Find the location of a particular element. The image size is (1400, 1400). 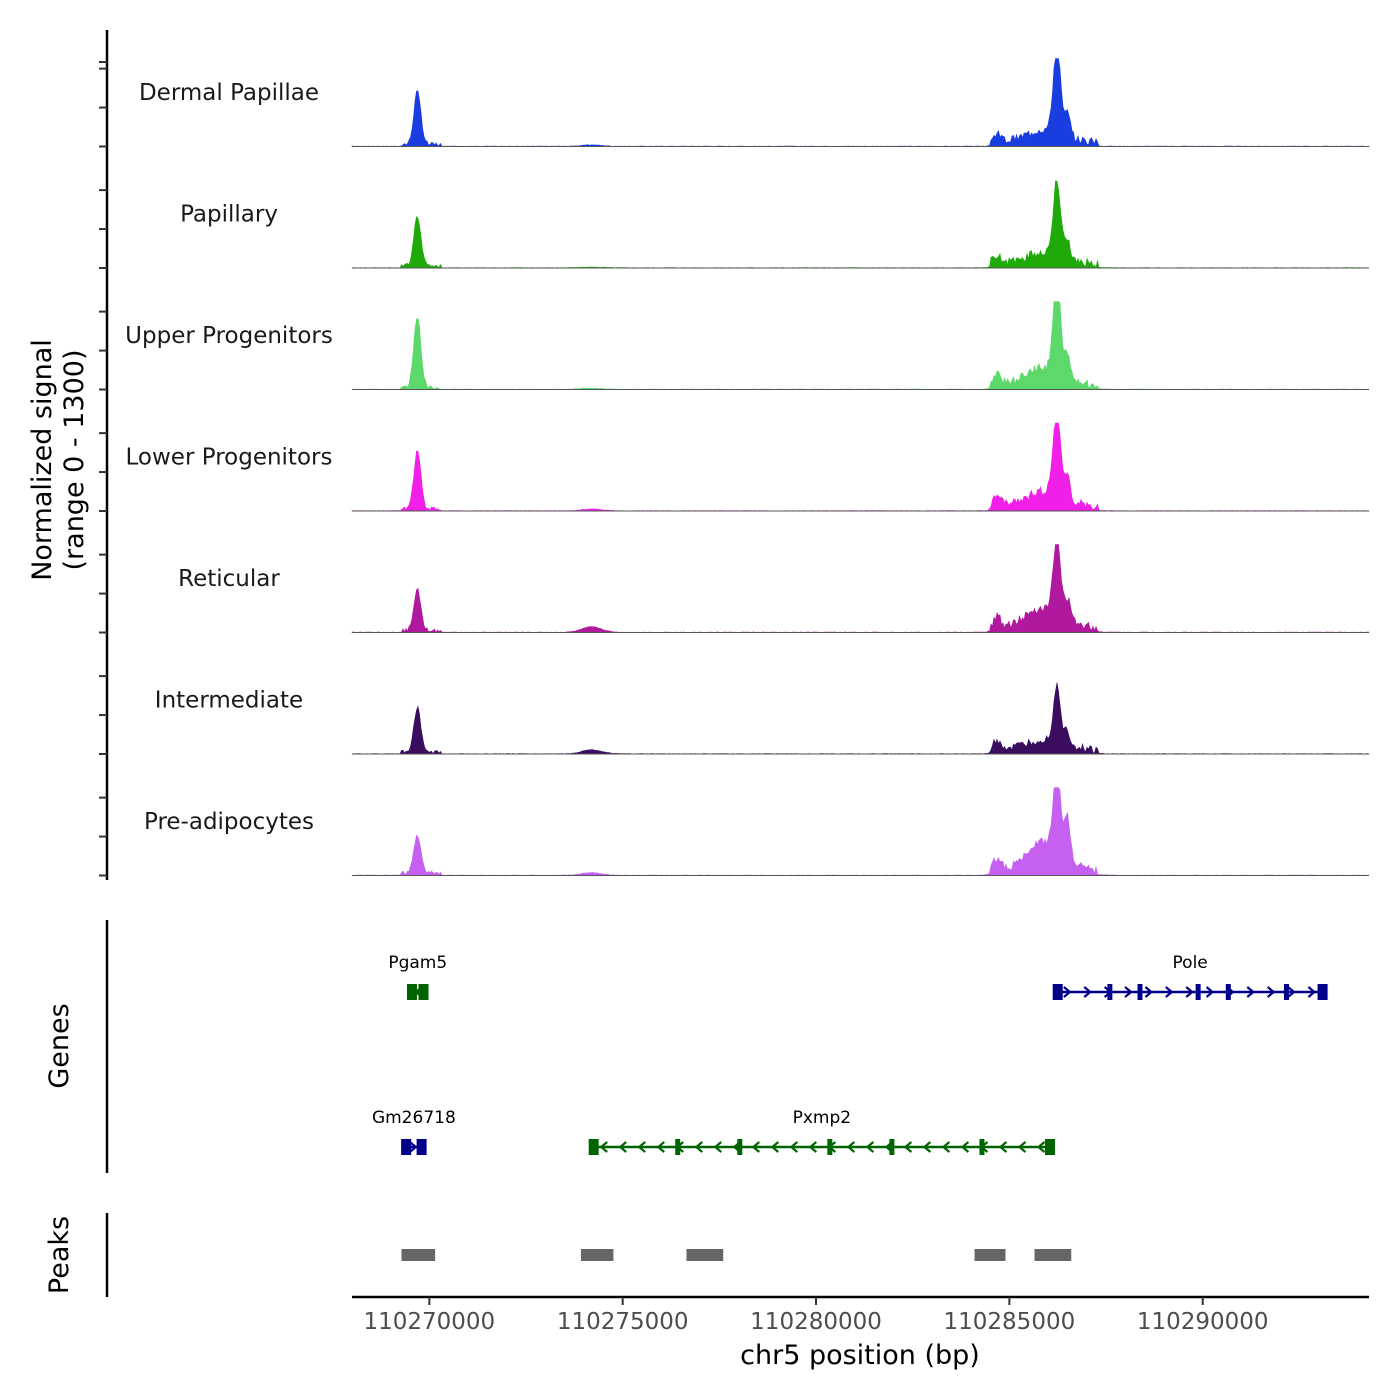

track-label: Reticular is located at coordinates (229, 579).